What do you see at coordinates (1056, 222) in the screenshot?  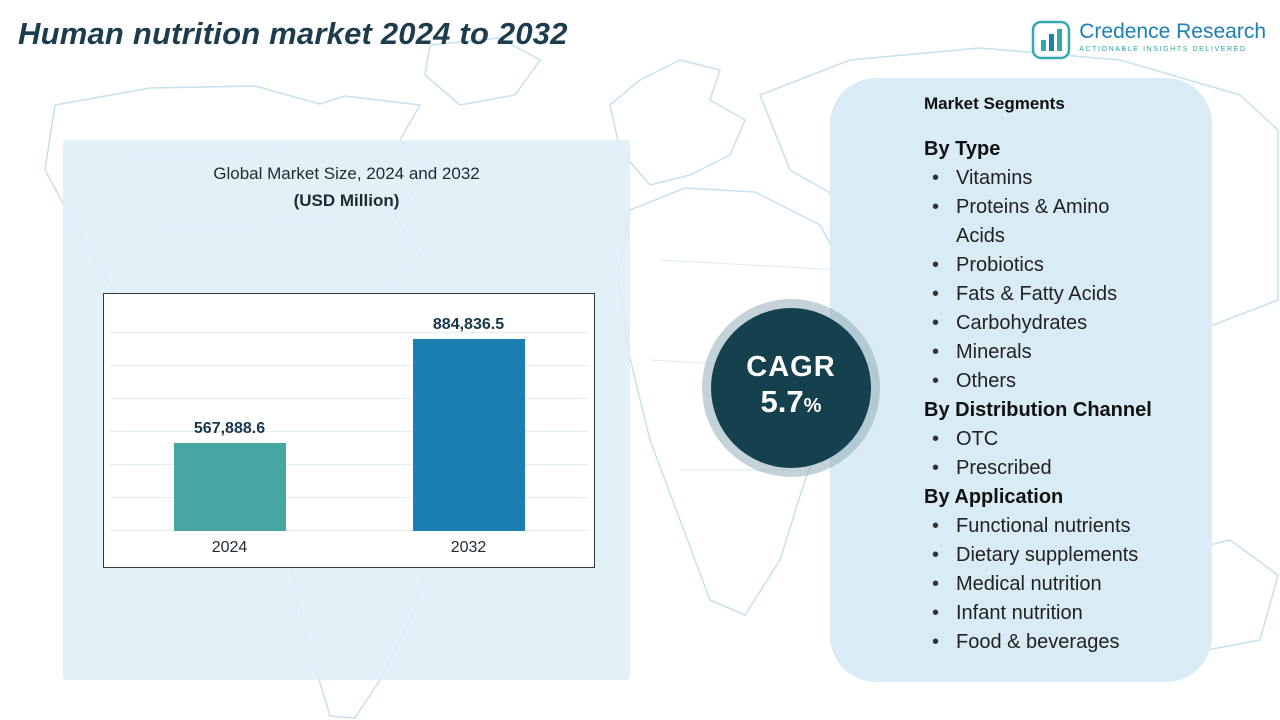 I see `segment-item: Proteins & Amino Acids` at bounding box center [1056, 222].